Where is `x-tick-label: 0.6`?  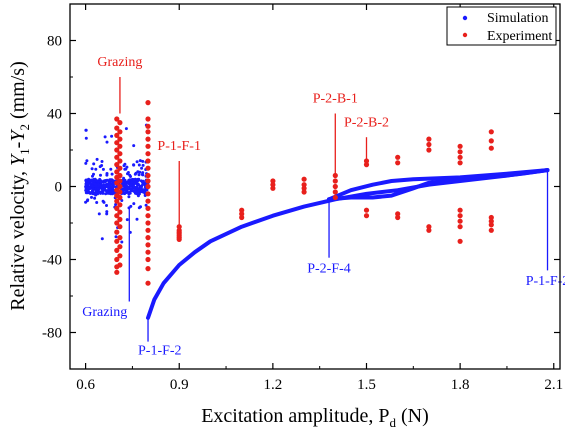 x-tick-label: 0.6 is located at coordinates (85, 385).